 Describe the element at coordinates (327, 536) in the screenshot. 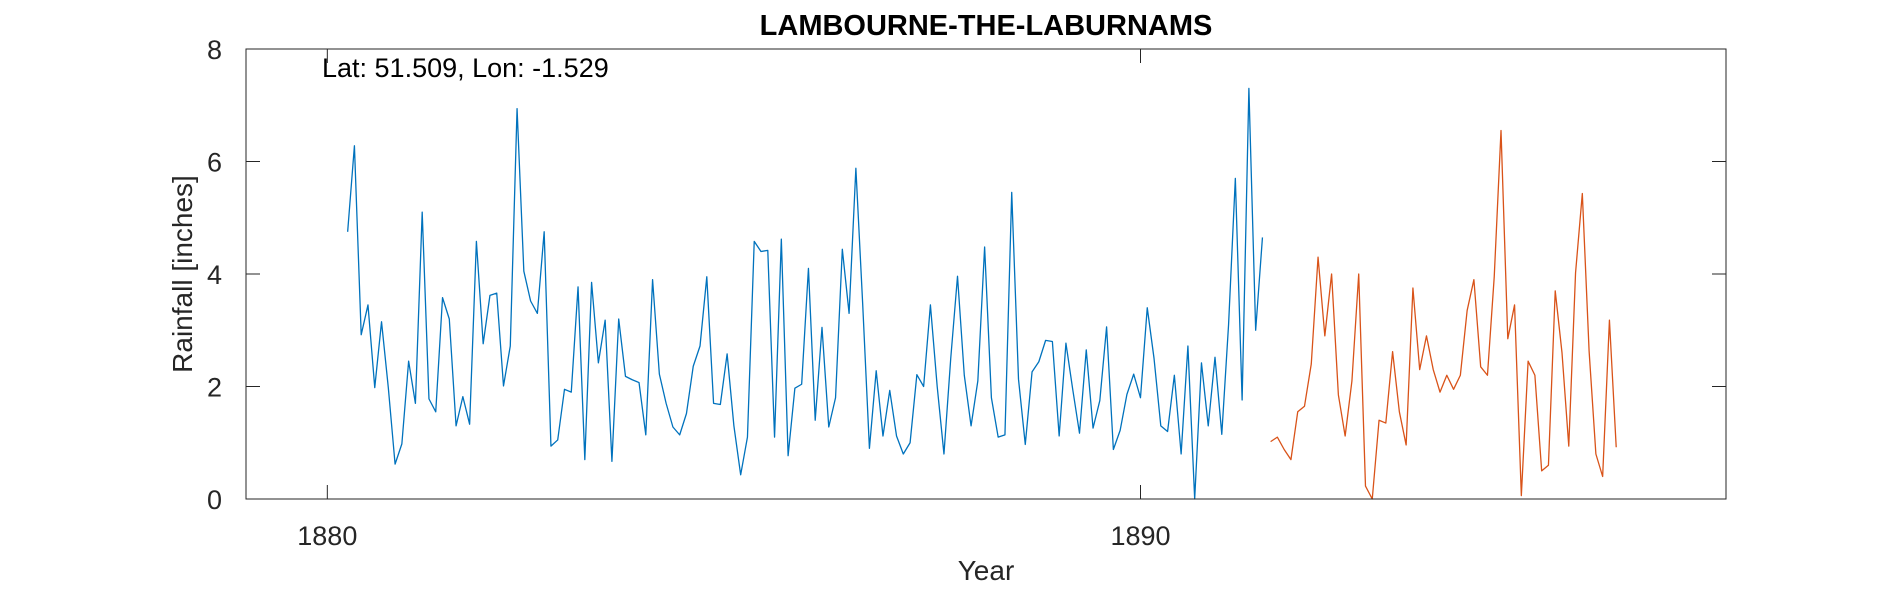

I see `x-tick-label: 1880` at that location.